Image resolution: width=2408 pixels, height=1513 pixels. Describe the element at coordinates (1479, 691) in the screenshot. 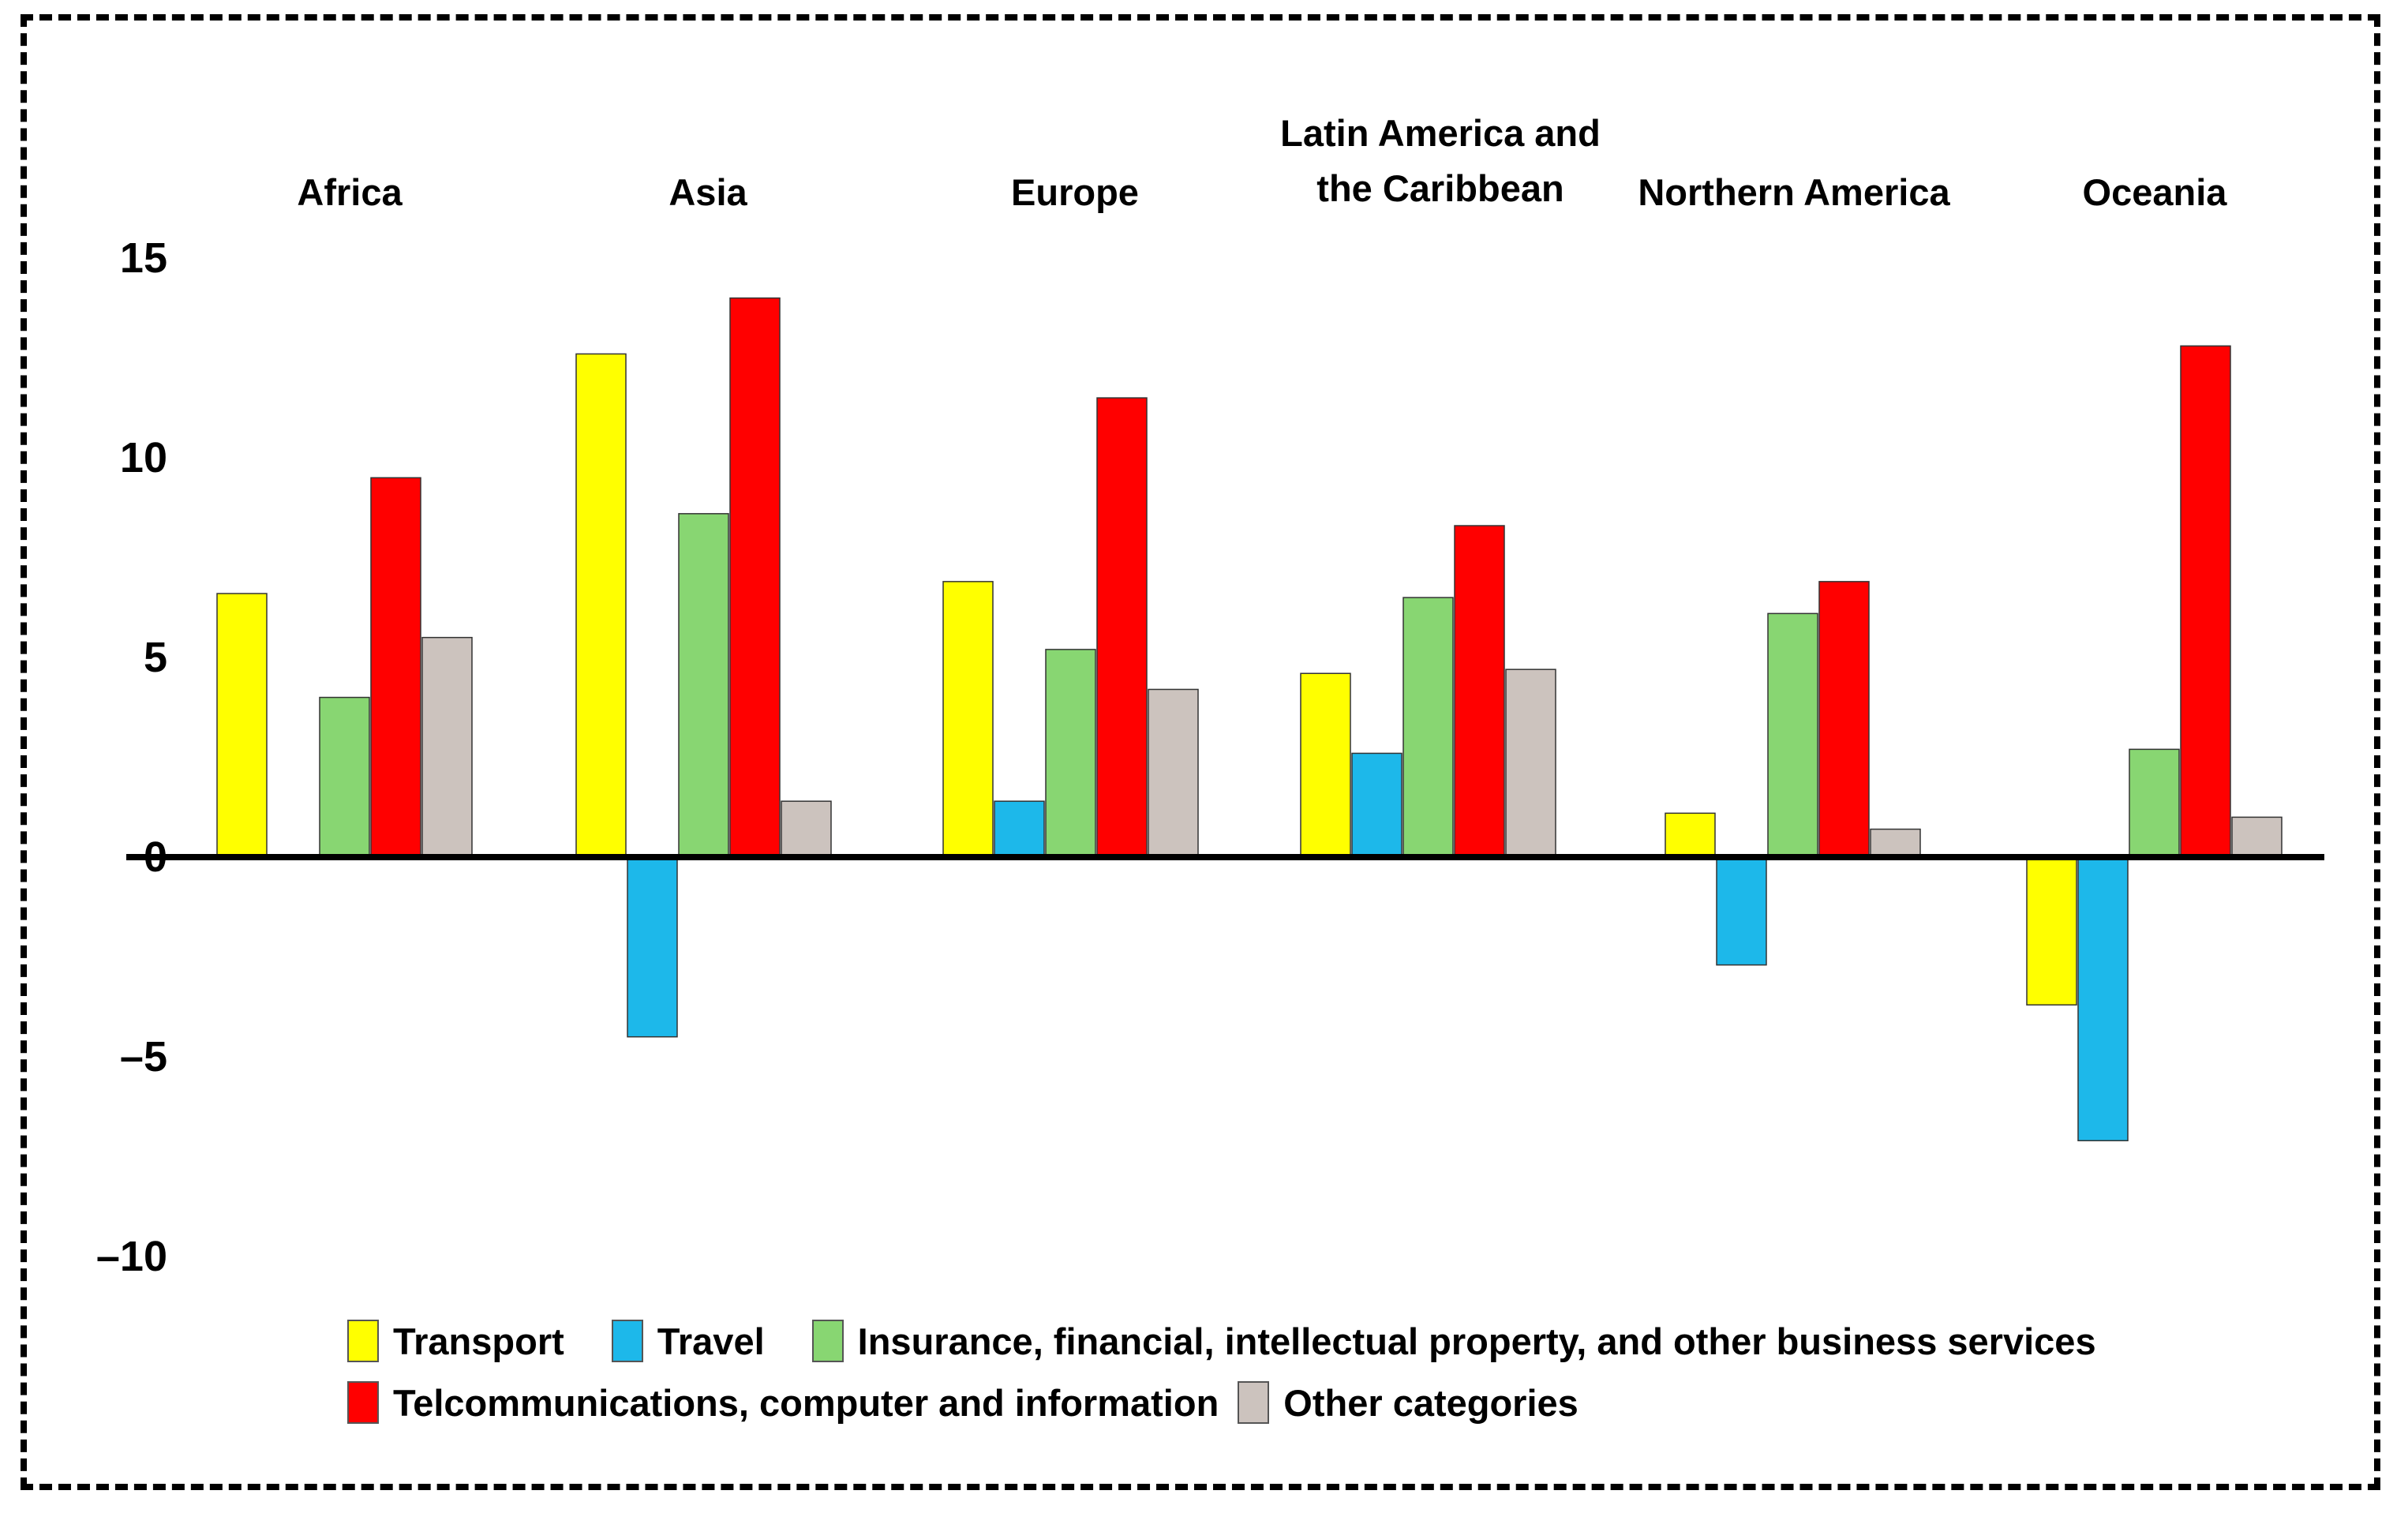

I see `bar-latin-america-and-the-caribbean-telcommunications-comput` at that location.